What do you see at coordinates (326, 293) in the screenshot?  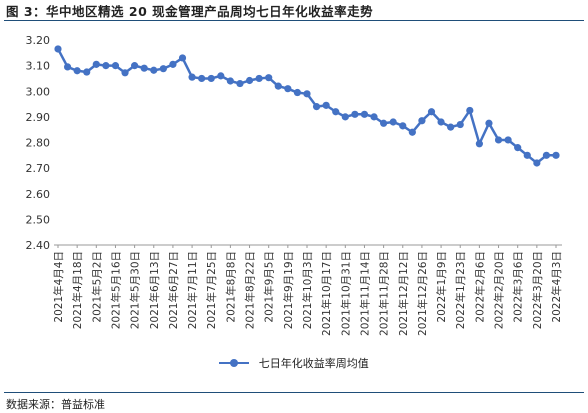 I see `x-tick-label: 2021年10月17日` at bounding box center [326, 293].